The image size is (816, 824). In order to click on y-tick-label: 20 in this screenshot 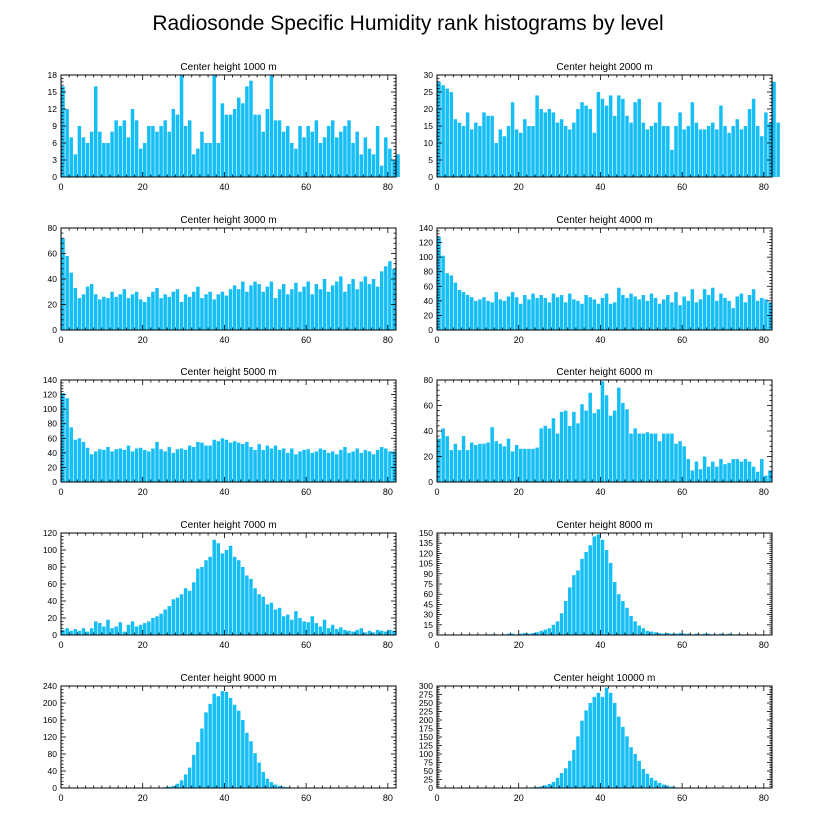, I will do `click(429, 315)`.